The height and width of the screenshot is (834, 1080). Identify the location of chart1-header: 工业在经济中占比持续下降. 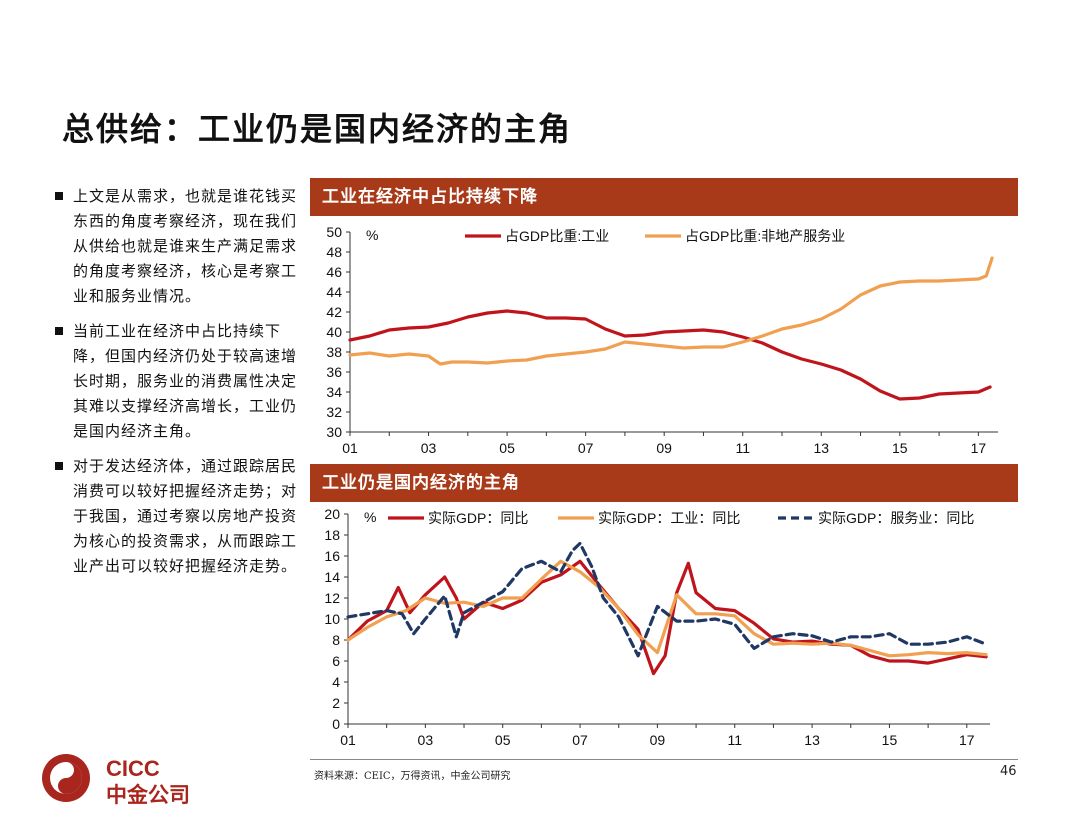
(664, 197).